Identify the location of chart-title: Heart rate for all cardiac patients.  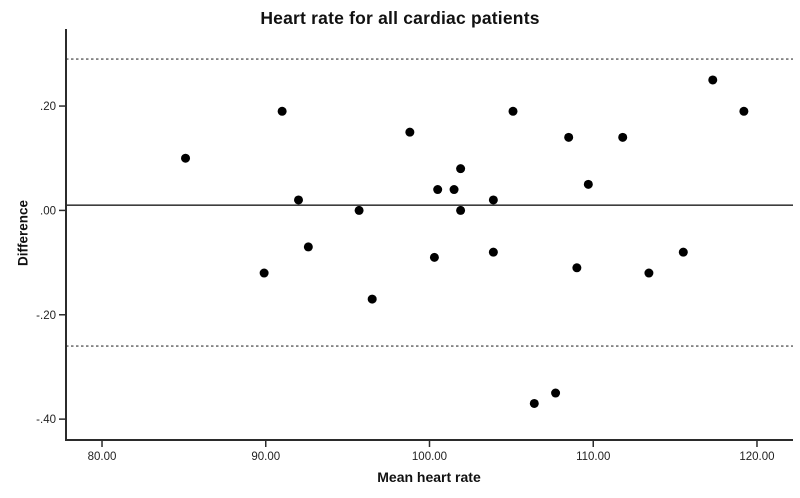
(400, 18).